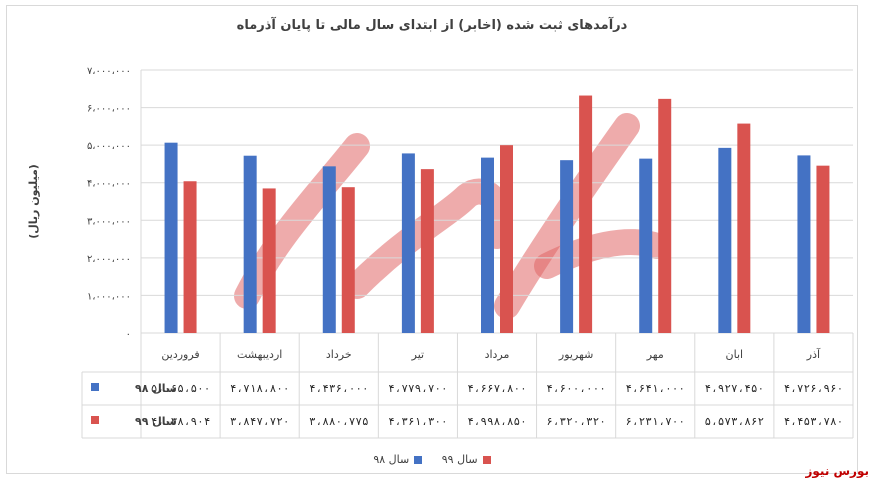 Image resolution: width=873 pixels, height=485 pixels. What do you see at coordinates (655, 354) in the screenshot?
I see `category-label: مهر` at bounding box center [655, 354].